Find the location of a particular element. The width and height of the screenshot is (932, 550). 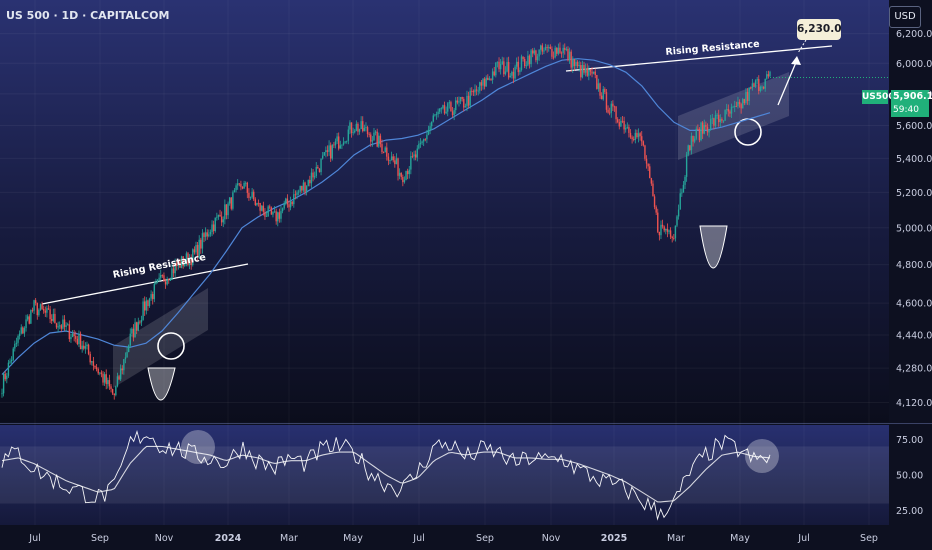

channel-2025 is located at coordinates (733, 116).